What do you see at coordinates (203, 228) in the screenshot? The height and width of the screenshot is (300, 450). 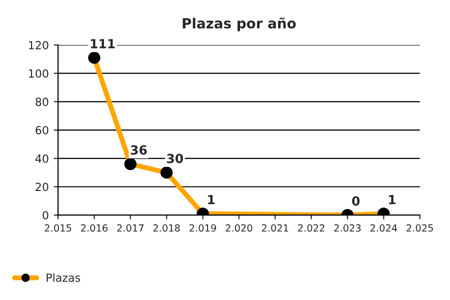 I see `x-tick-label: 2.019` at bounding box center [203, 228].